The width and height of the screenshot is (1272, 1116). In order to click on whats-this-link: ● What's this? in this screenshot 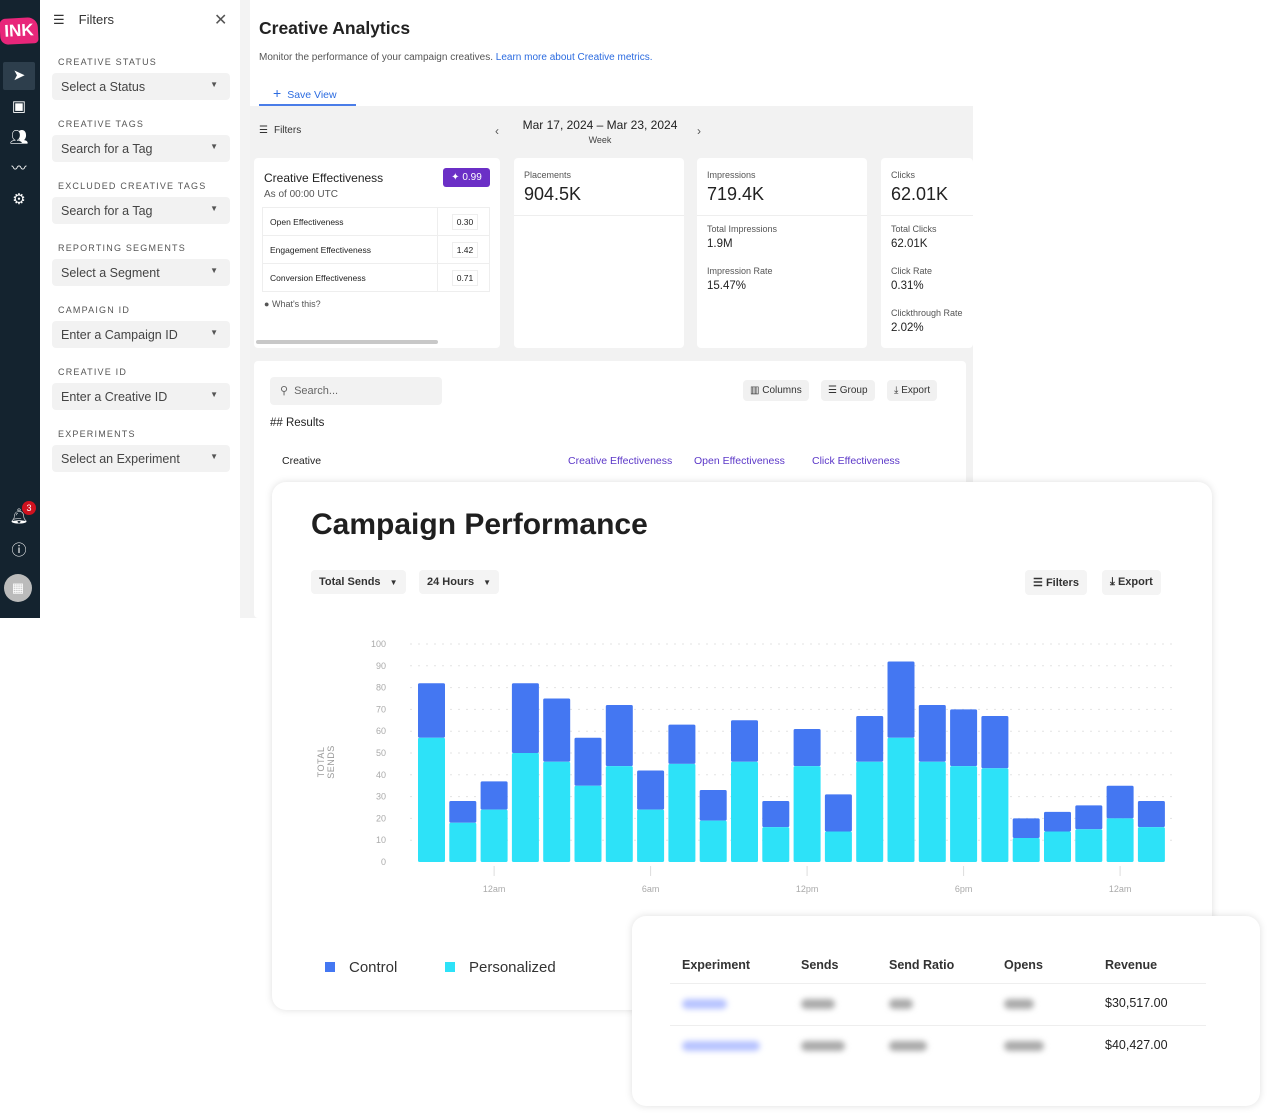, I will do `click(292, 304)`.